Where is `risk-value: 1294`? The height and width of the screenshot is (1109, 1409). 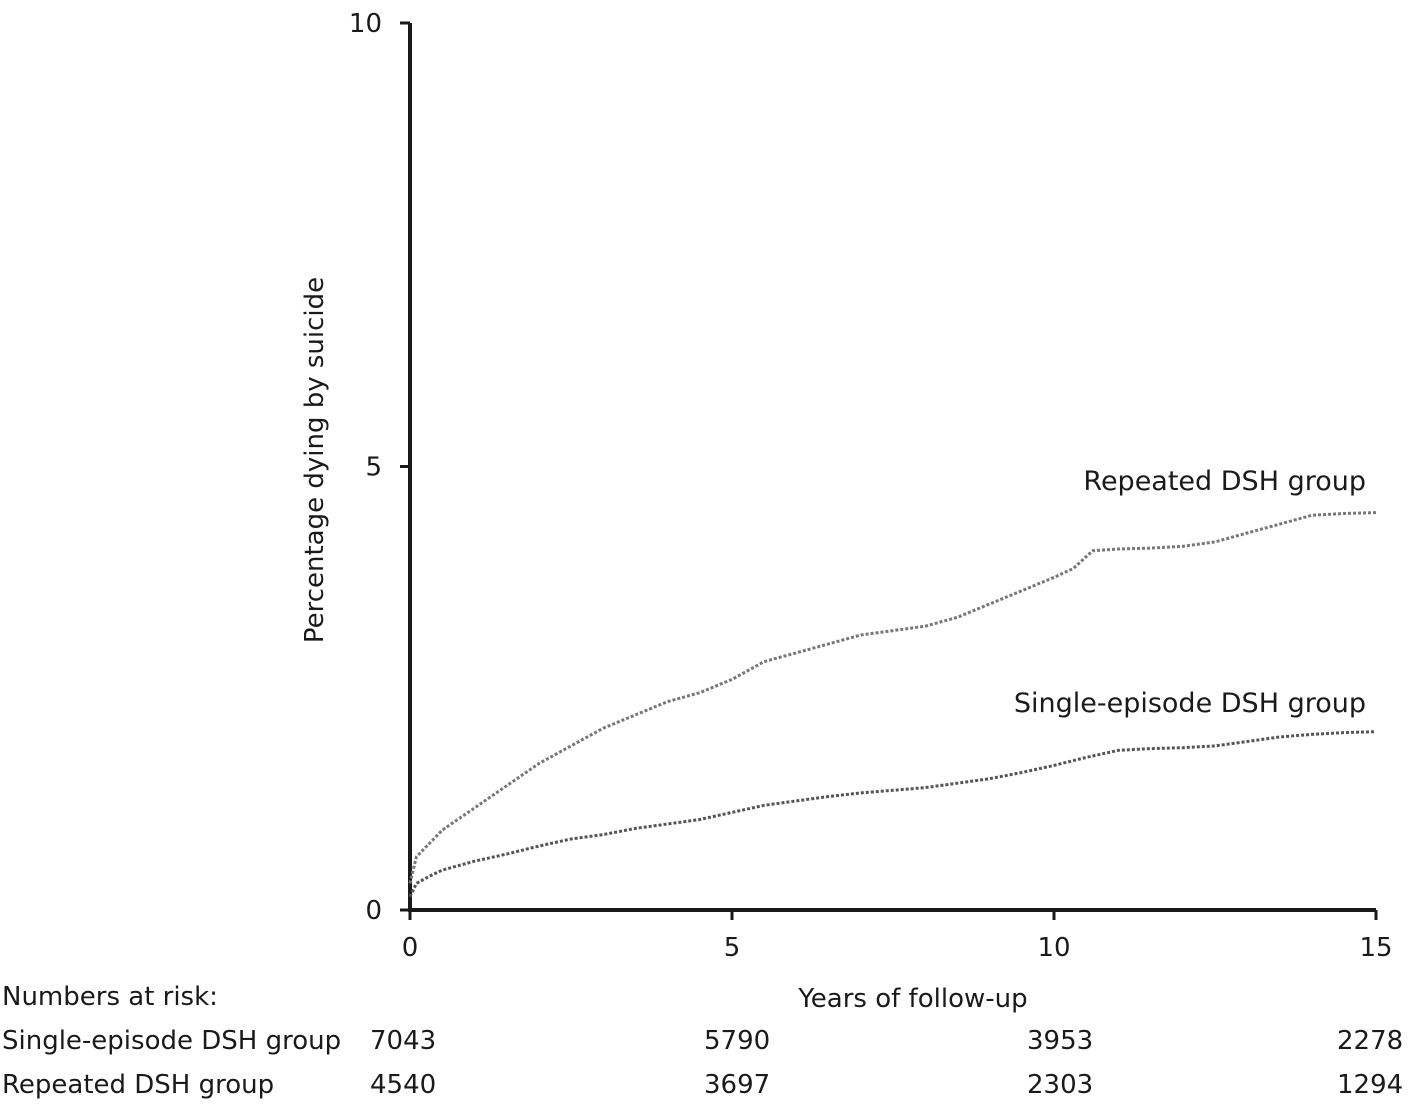
risk-value: 1294 is located at coordinates (1370, 1085).